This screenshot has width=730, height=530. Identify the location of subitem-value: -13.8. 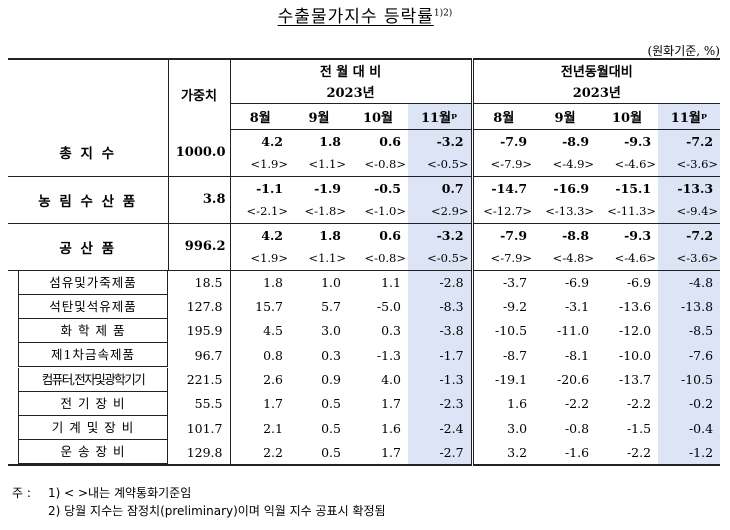
(689, 306).